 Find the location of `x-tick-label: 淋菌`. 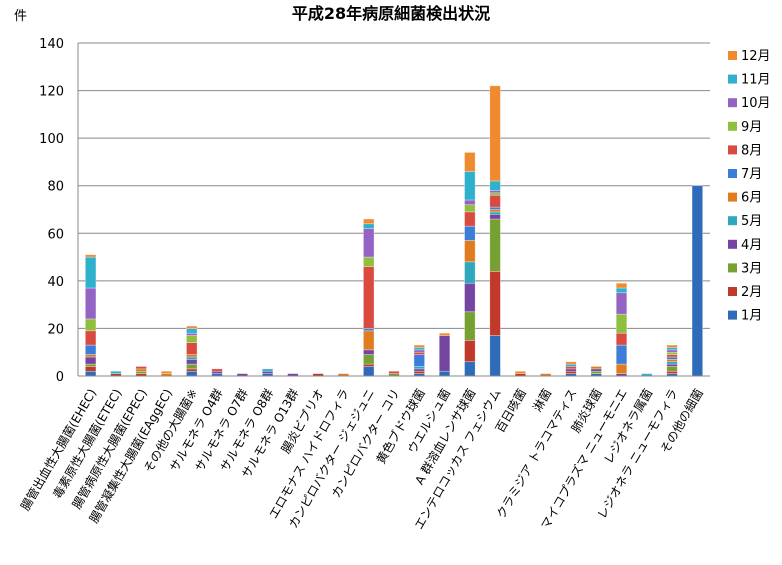

x-tick-label: 淋菌 is located at coordinates (542, 401).